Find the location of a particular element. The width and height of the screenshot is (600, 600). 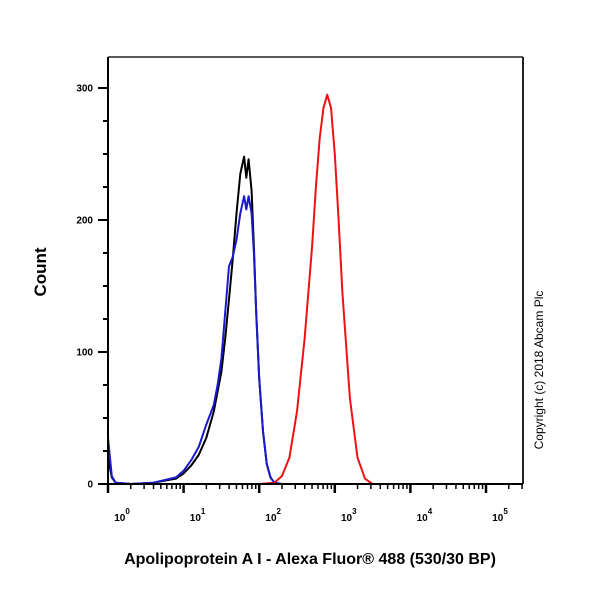

x-tick-label: 10² is located at coordinates (273, 515).